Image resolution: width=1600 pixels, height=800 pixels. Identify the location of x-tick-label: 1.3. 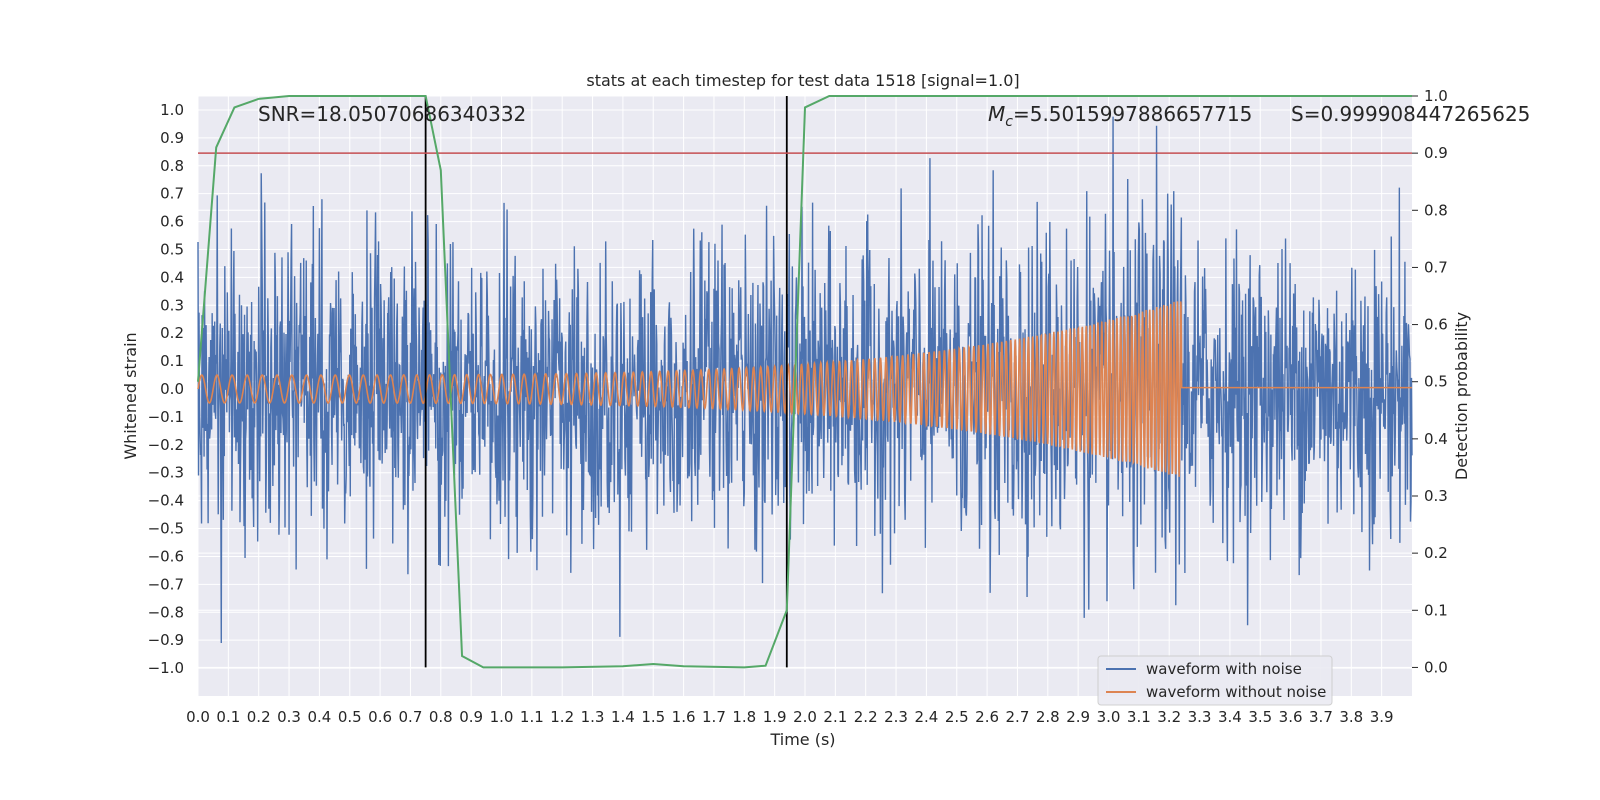
(593, 717).